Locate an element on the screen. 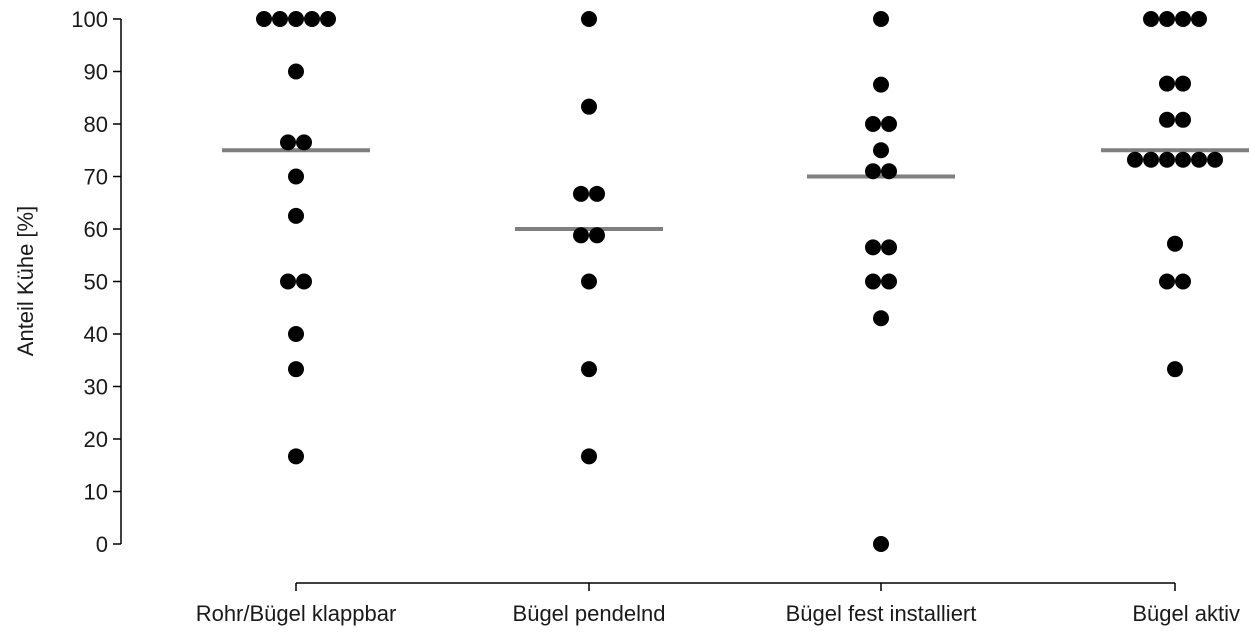 Image resolution: width=1252 pixels, height=632 pixels. x-category-label: Bügel pendelnd is located at coordinates (589, 613).